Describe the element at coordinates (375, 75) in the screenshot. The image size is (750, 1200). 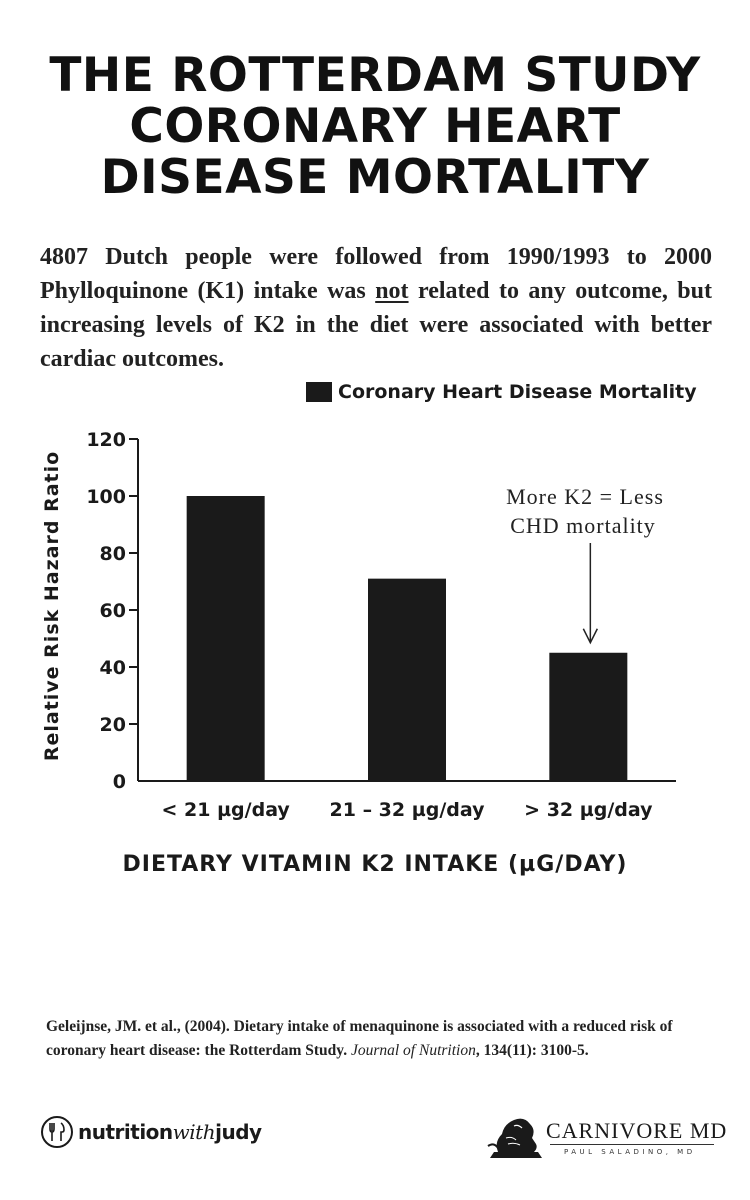
I see `title-line-1: THE ROTTERDAM STUDY` at that location.